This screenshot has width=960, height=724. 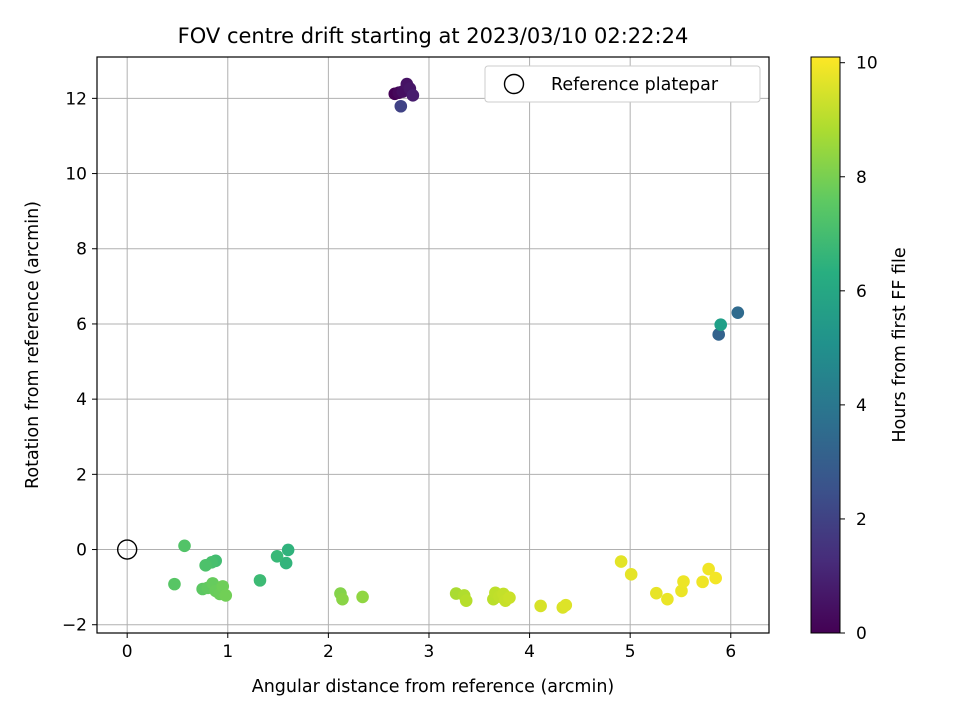 What do you see at coordinates (74, 626) in the screenshot?
I see `y-tick-label: −2` at bounding box center [74, 626].